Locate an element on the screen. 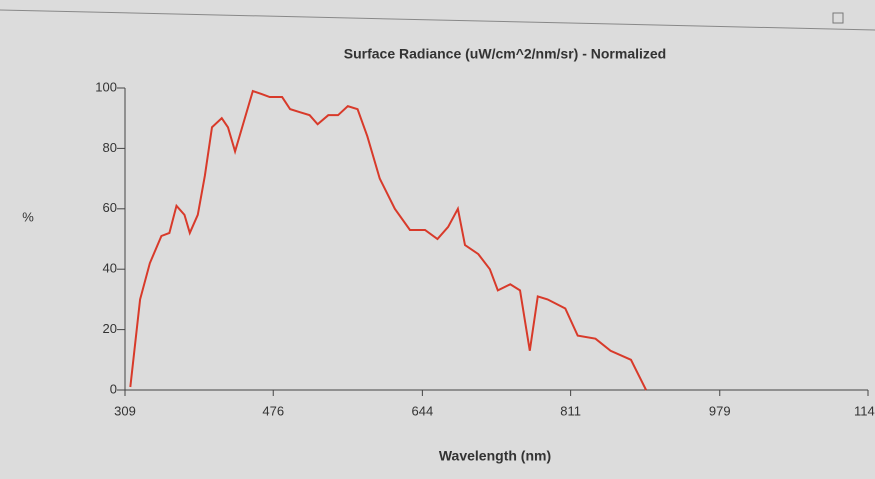 This screenshot has height=479, width=875. x-tick-label: 644 is located at coordinates (423, 410).